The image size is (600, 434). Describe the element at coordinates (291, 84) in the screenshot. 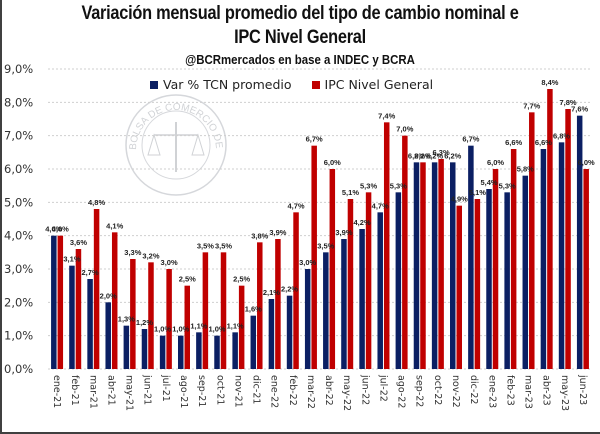

I see `chart-legend: Var % TCN promedio IPC Nivel General` at that location.